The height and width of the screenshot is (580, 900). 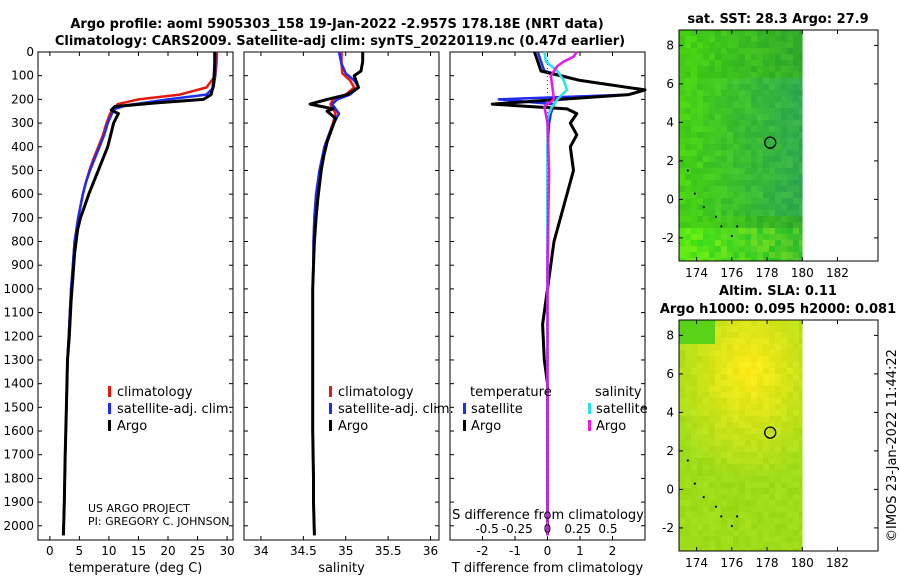 What do you see at coordinates (670, 451) in the screenshot?
I see `sla_map-ytick-label: 2` at bounding box center [670, 451].